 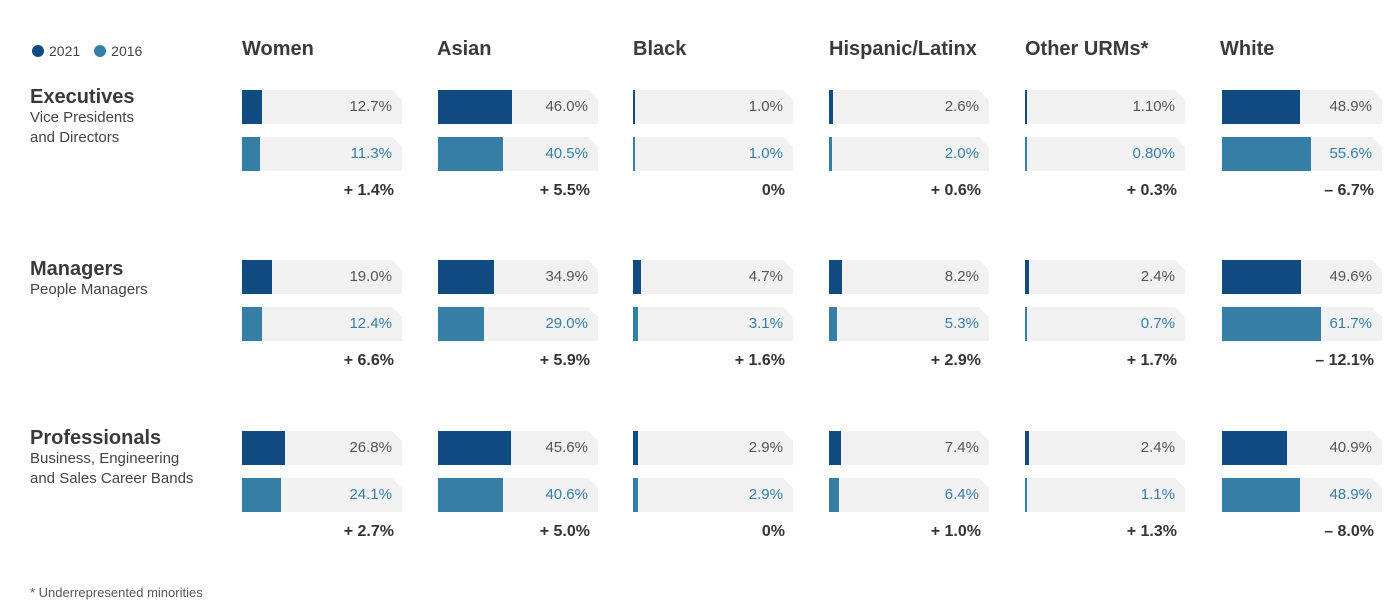 I want to click on row-title: Managers, so click(x=77, y=269).